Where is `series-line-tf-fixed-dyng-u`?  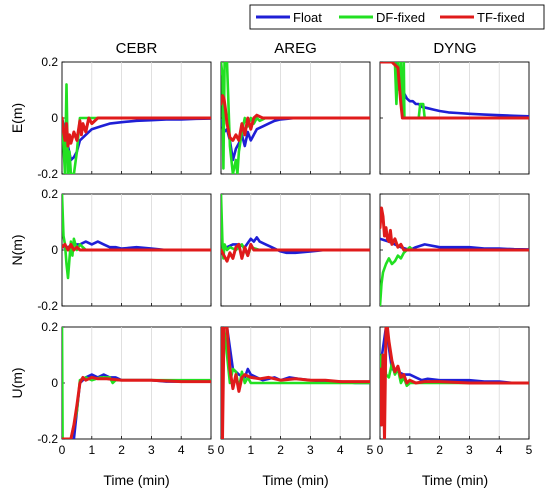
series-line-tf-fixed-dyng-u is located at coordinates (454, 383).